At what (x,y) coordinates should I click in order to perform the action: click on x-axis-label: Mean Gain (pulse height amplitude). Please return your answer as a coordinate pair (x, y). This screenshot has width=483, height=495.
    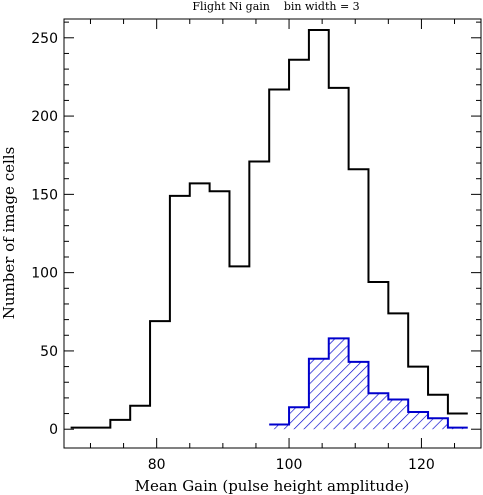
    Looking at the image, I should click on (272, 486).